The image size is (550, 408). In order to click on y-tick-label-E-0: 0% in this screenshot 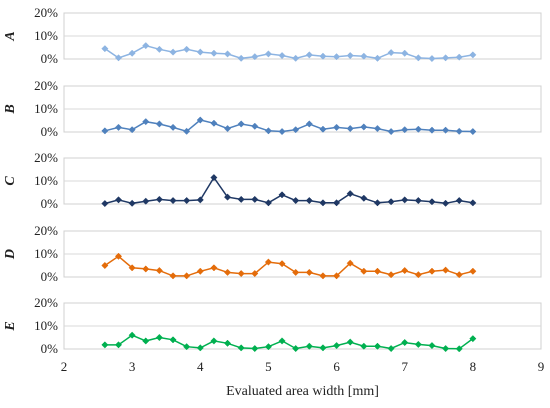, I will do `click(50, 348)`.